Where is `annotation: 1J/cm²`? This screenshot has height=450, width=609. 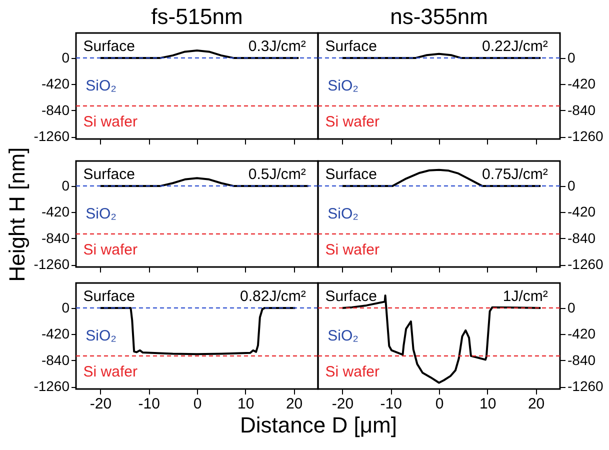 annotation: 1J/cm² is located at coordinates (525, 297).